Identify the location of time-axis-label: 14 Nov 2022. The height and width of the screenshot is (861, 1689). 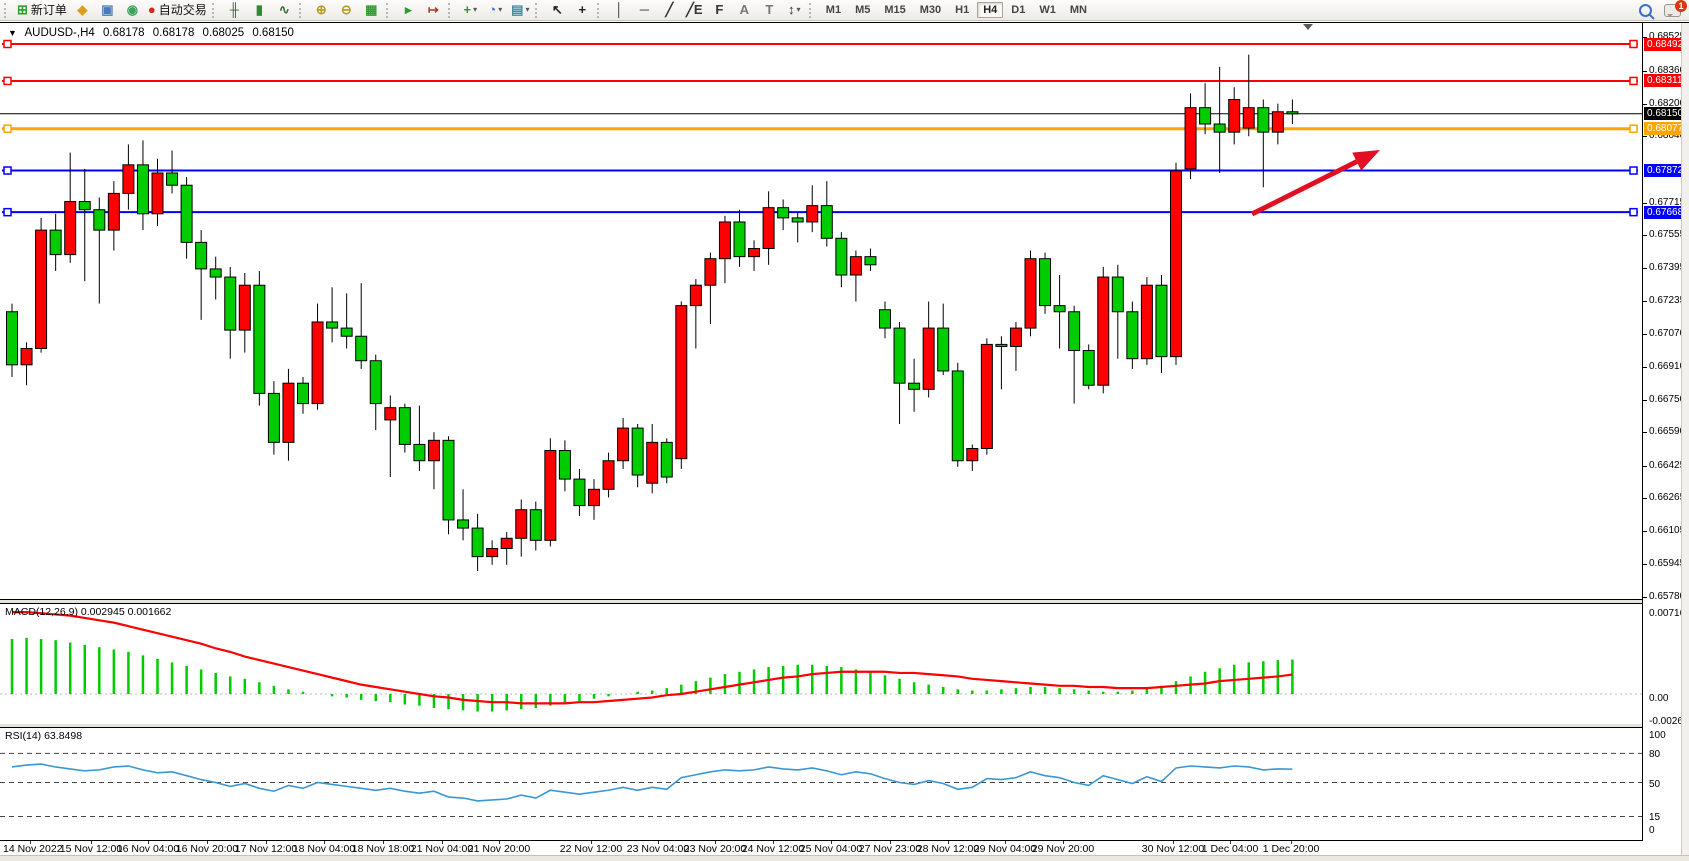
(33, 849).